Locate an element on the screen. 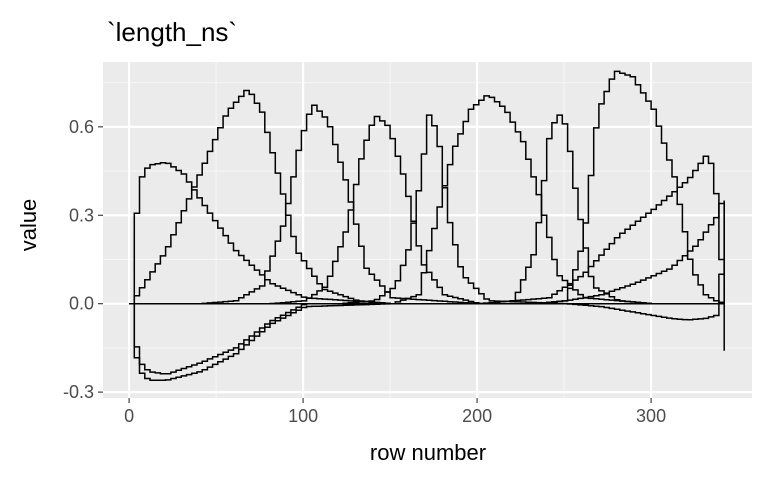 This screenshot has width=768, height=480. y-axis: -0.3 0.0 0.3 0.6 is located at coordinates (83, 259).